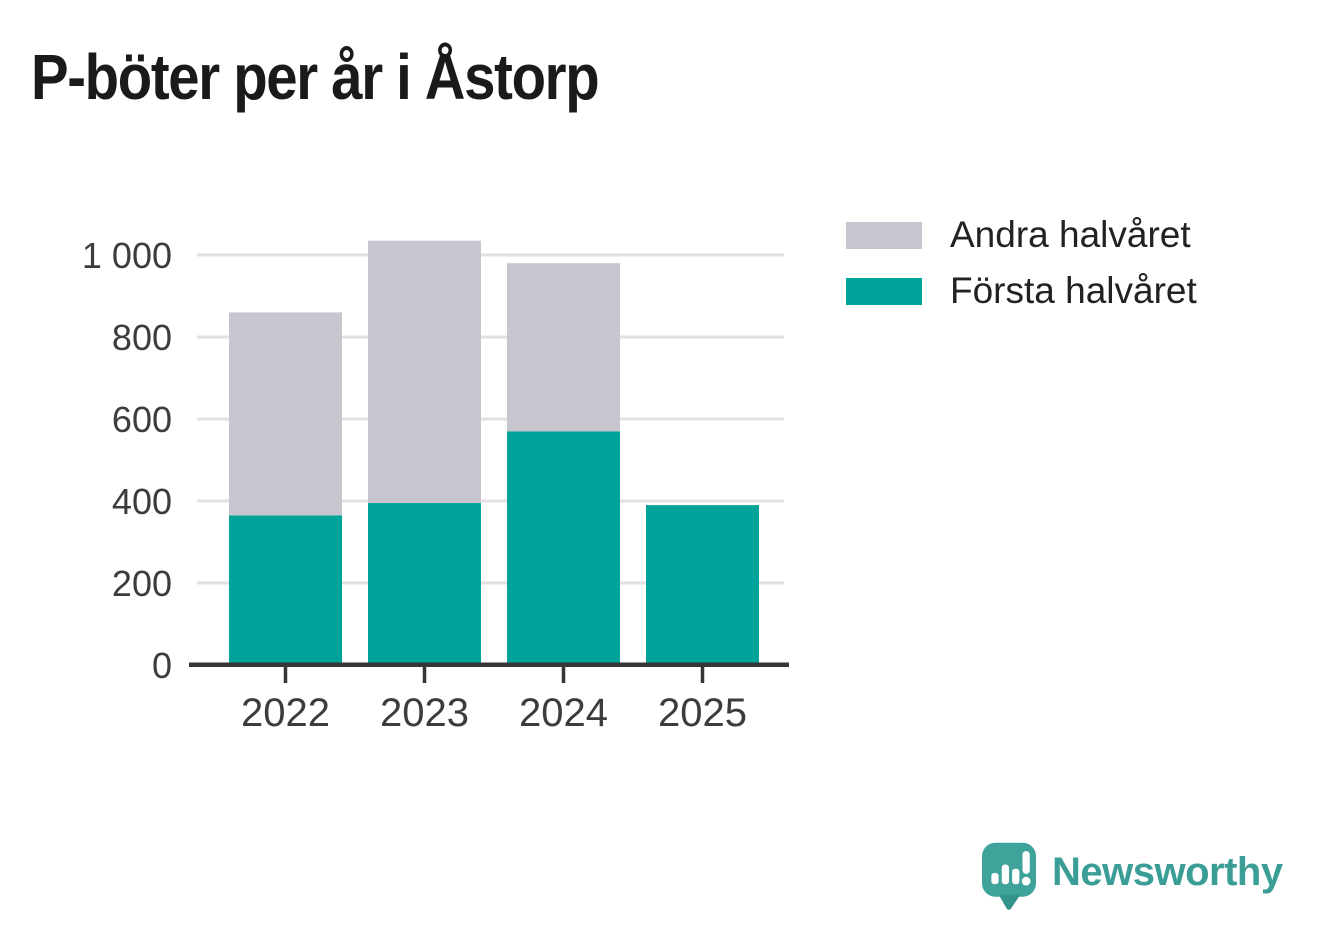 This screenshot has height=939, width=1322. What do you see at coordinates (315, 77) in the screenshot?
I see `chart-title: P-böter per år i Åstorp` at bounding box center [315, 77].